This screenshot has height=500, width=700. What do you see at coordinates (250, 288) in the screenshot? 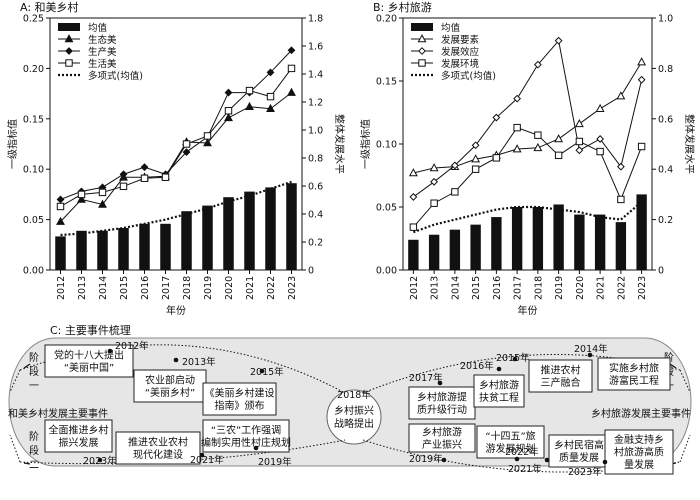
I see `x-tick-label: 2021` at bounding box center [250, 288].